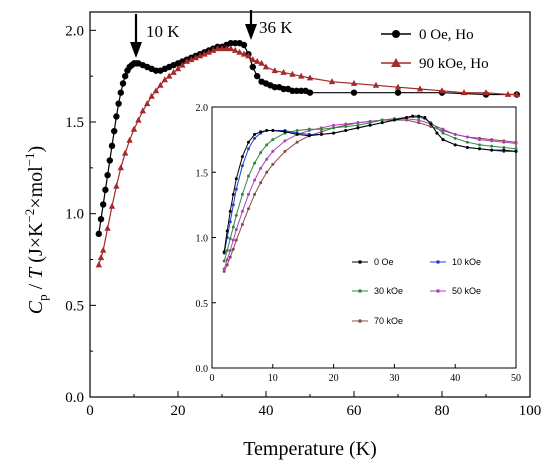 The width and height of the screenshot is (550, 468). What do you see at coordinates (273, 378) in the screenshot?
I see `inset-x-tick-label: 10` at bounding box center [273, 378].